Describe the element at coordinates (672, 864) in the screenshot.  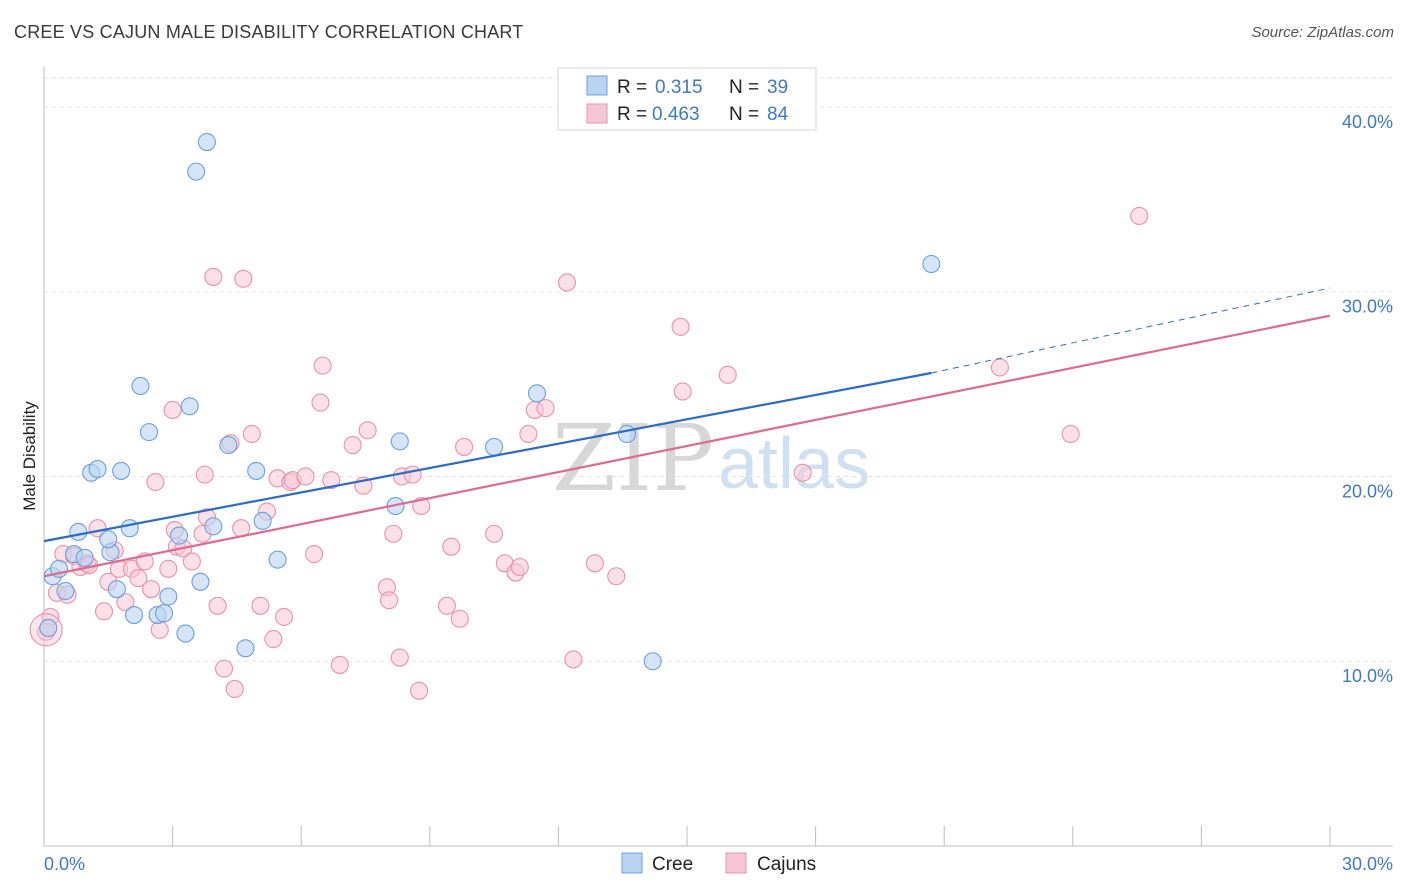
I see `bottom-legend-label-cree: Cree` at that location.